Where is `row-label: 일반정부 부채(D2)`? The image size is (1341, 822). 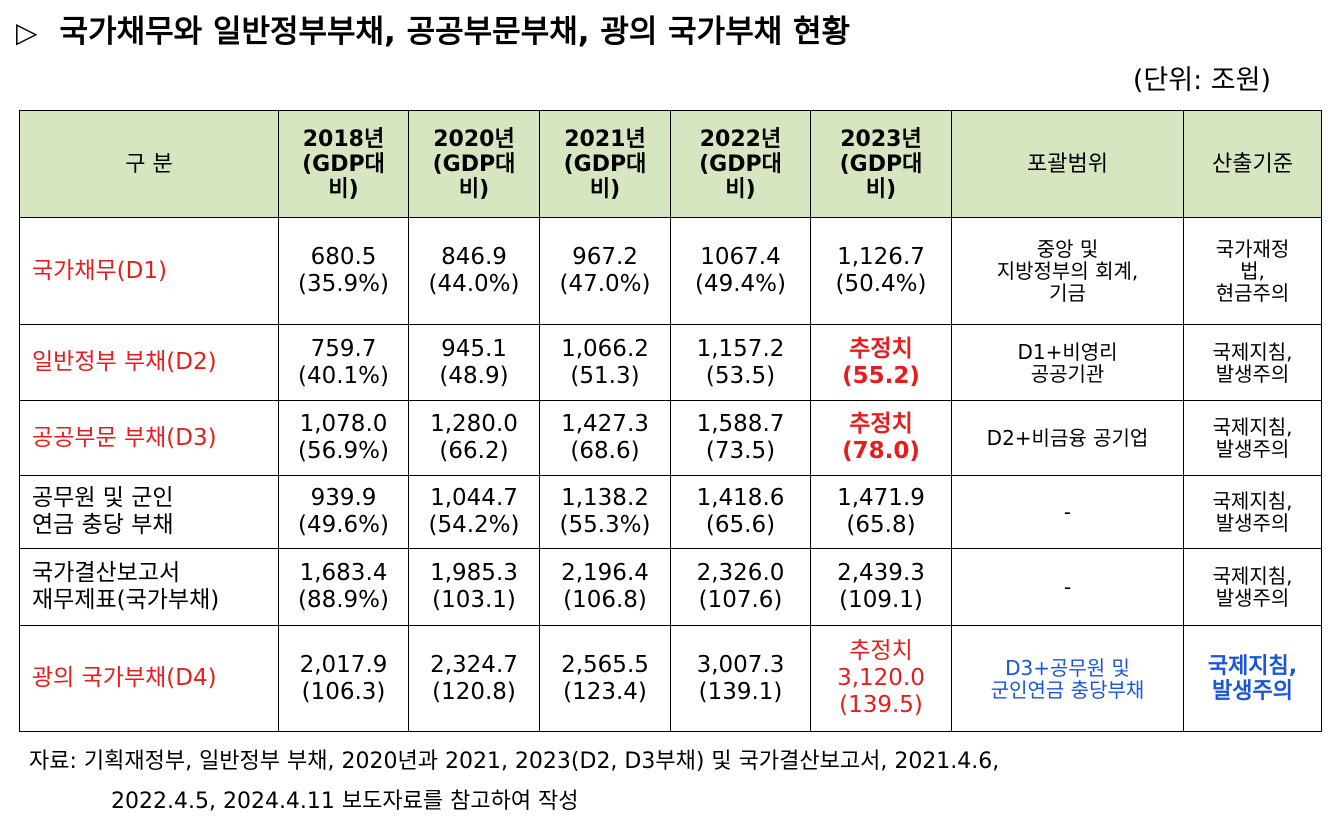 row-label: 일반정부 부채(D2) is located at coordinates (149, 362).